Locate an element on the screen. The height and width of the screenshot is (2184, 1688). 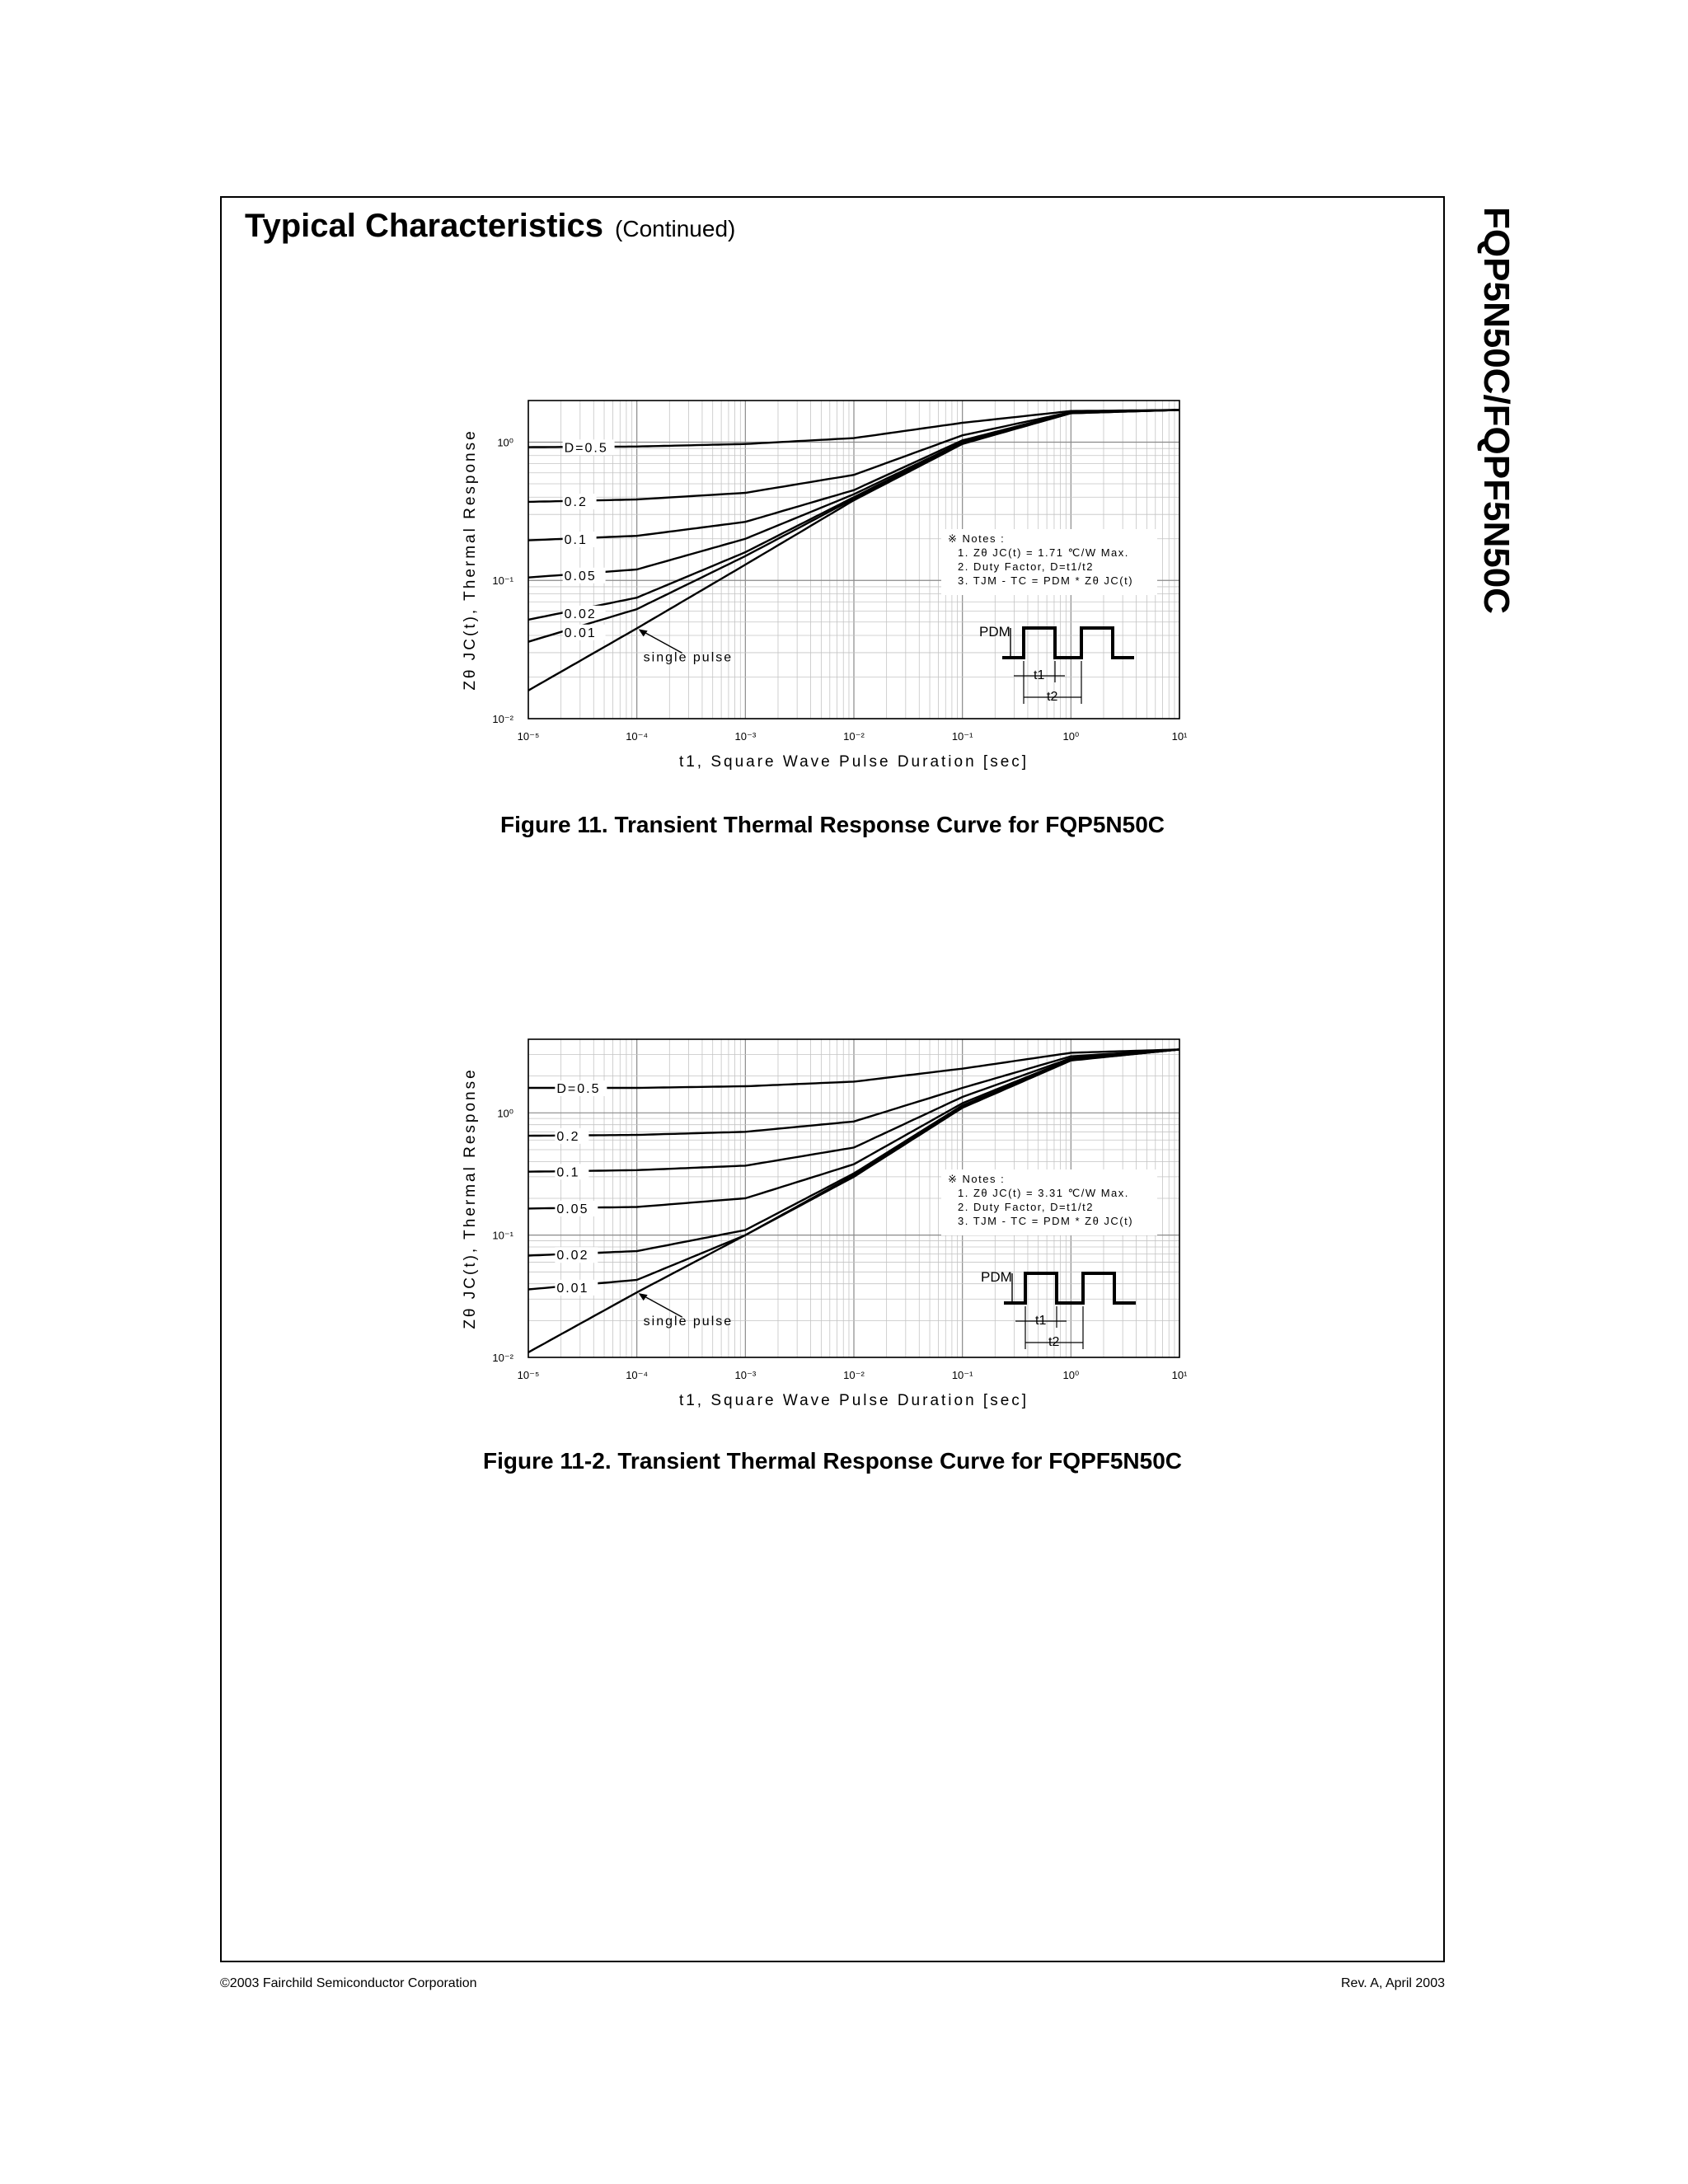
section-subtitle: (Continued) is located at coordinates (675, 228).